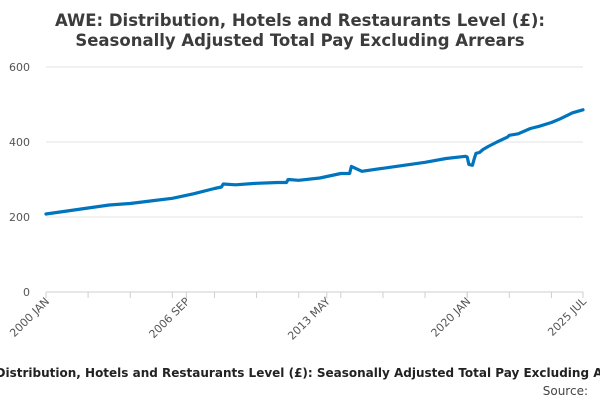  What do you see at coordinates (565, 391) in the screenshot?
I see `source-label: Source:` at bounding box center [565, 391].